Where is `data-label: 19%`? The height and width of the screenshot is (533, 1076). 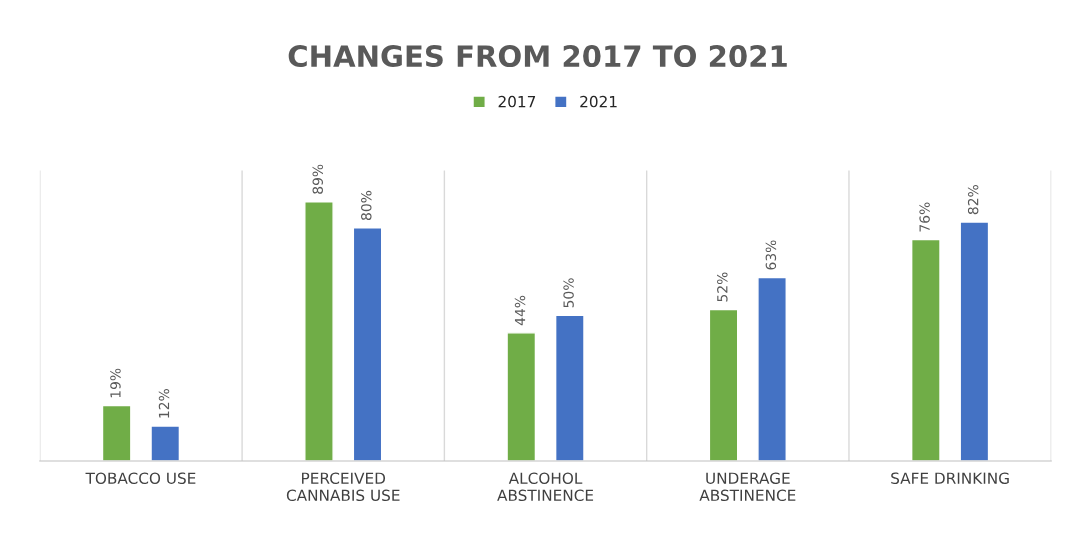
data-label: 19% is located at coordinates (115, 383).